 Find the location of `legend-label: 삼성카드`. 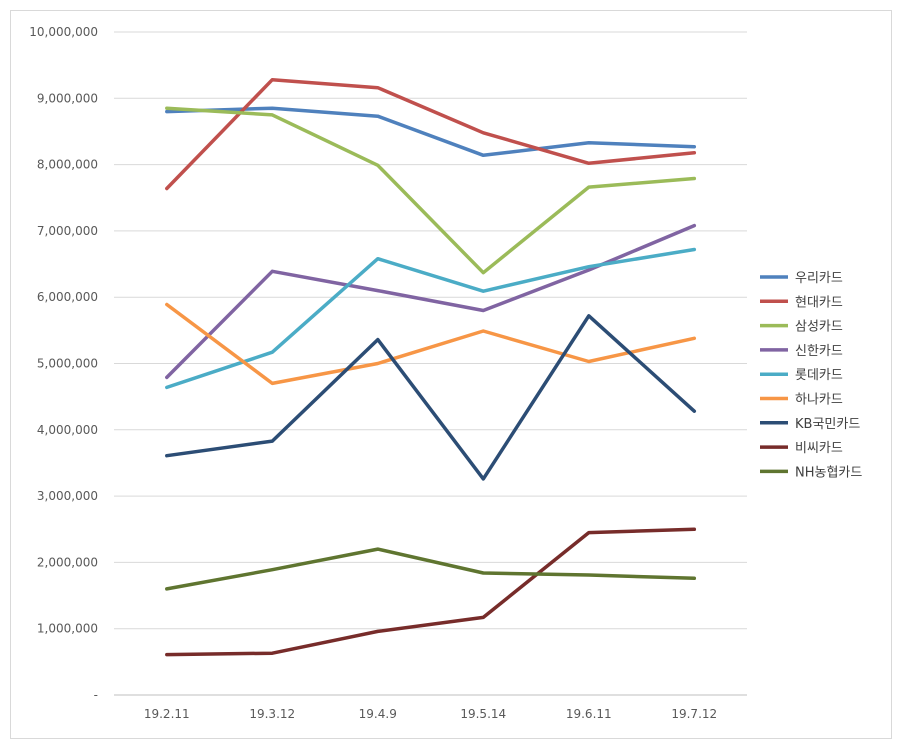

legend-label: 삼성카드 is located at coordinates (819, 327).